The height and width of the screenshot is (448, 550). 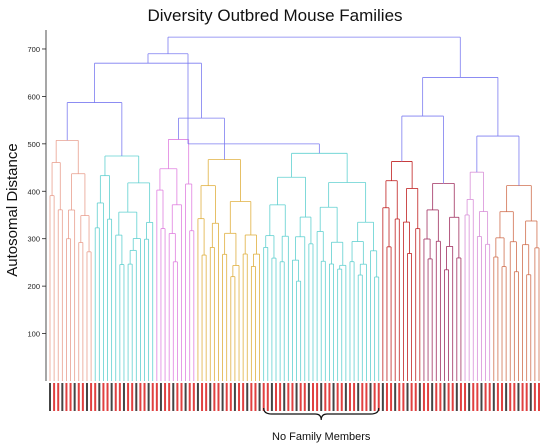 I want to click on no-family-annotation: No Family Members, so click(x=321, y=425).